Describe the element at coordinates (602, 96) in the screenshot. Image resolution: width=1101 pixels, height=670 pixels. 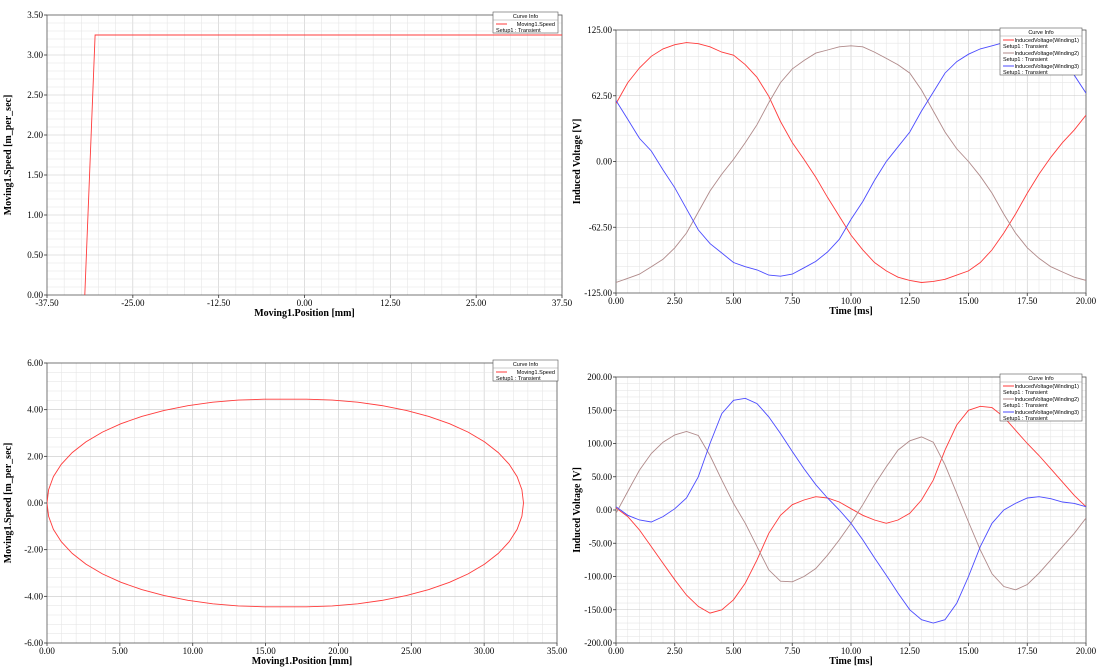
I see `y-tick-label: 62.50` at that location.